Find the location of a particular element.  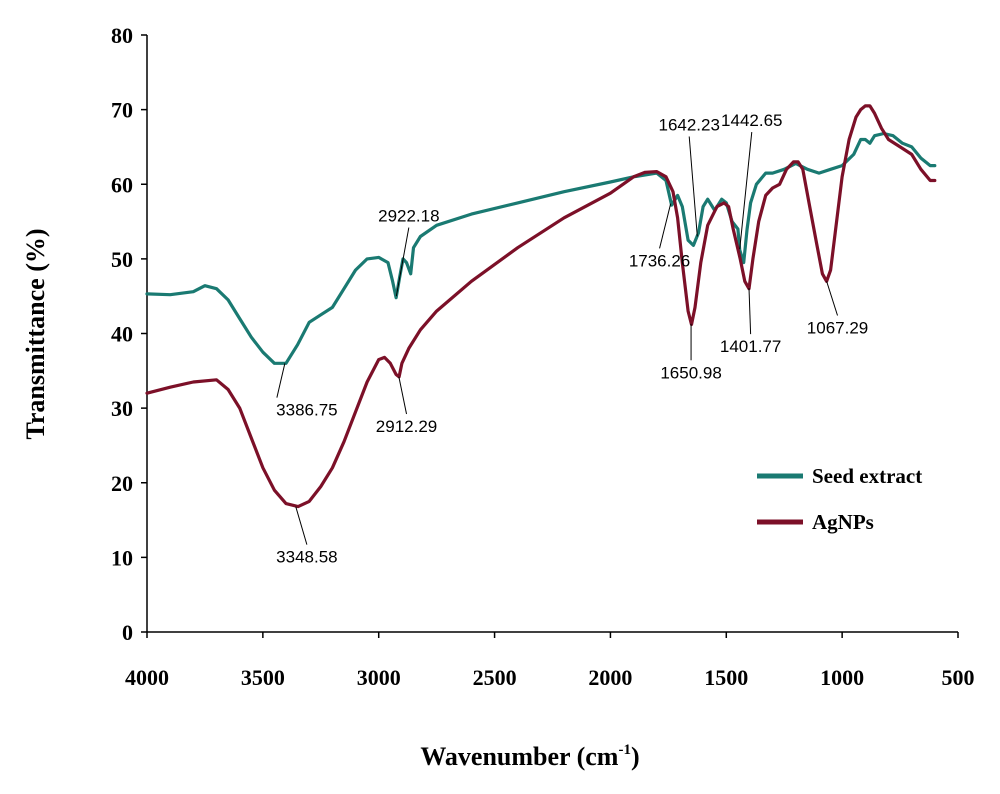

y-tick-label: 30 is located at coordinates (122, 408).